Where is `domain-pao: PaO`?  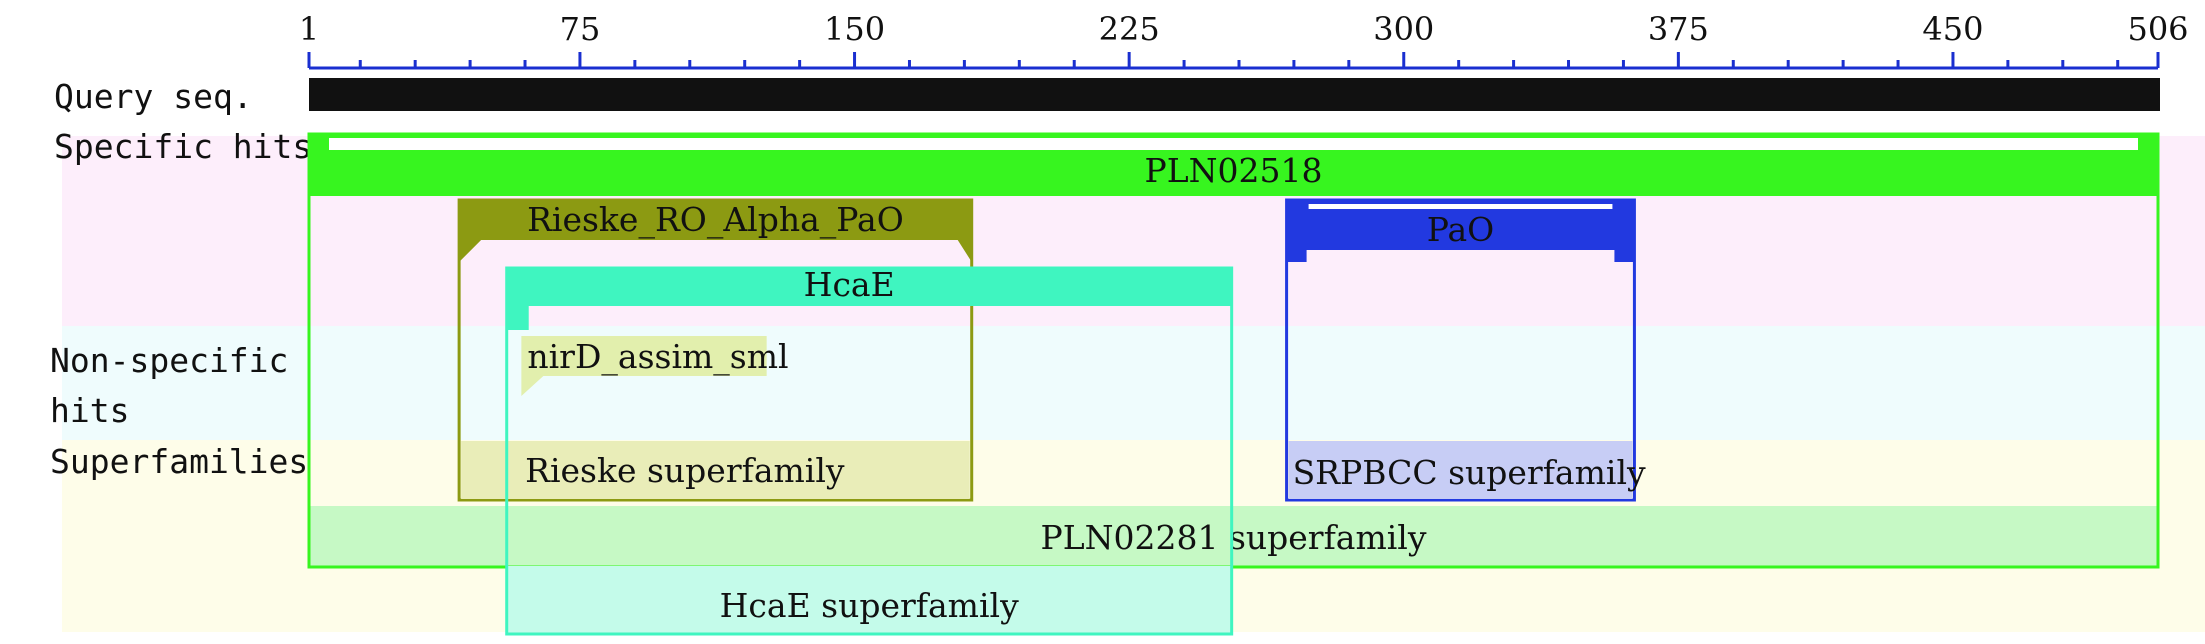
domain-pao: PaO is located at coordinates (1460, 350).